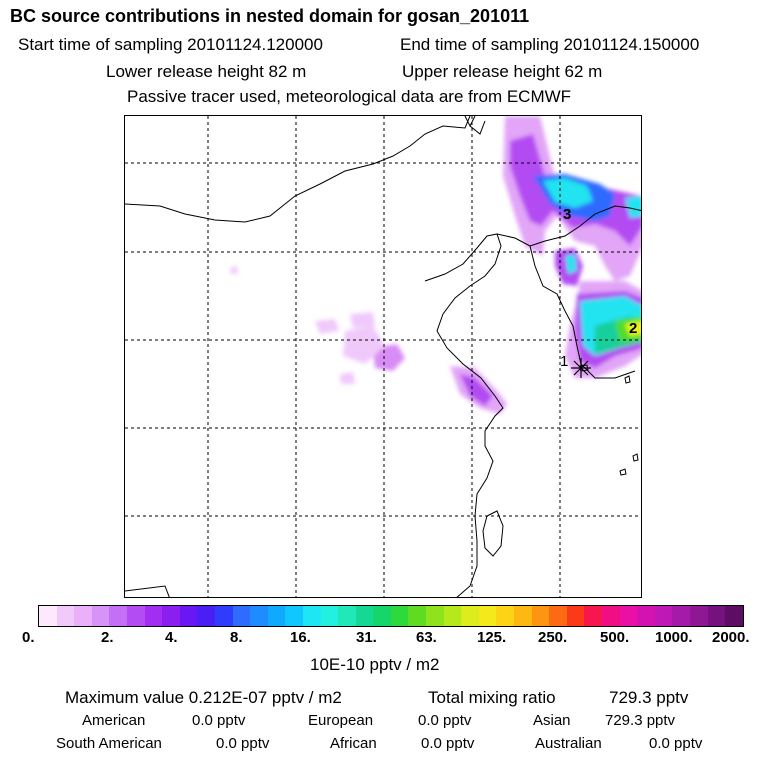 This screenshot has height=768, width=768. I want to click on color-scale-bar, so click(391, 616).